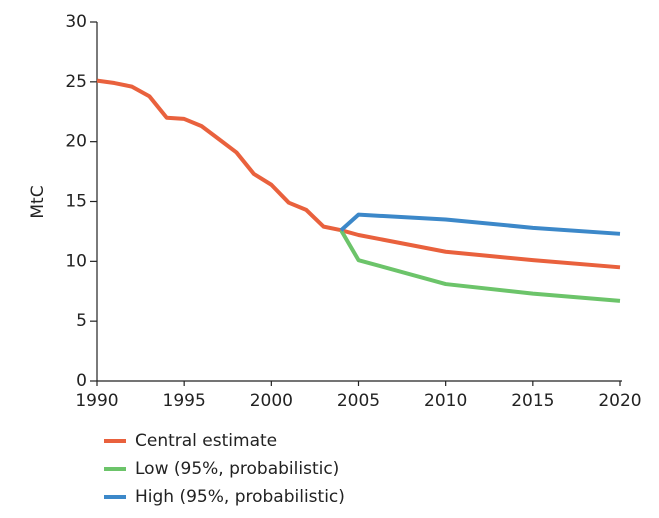  I want to click on x-tick-label: 2010, so click(445, 401).